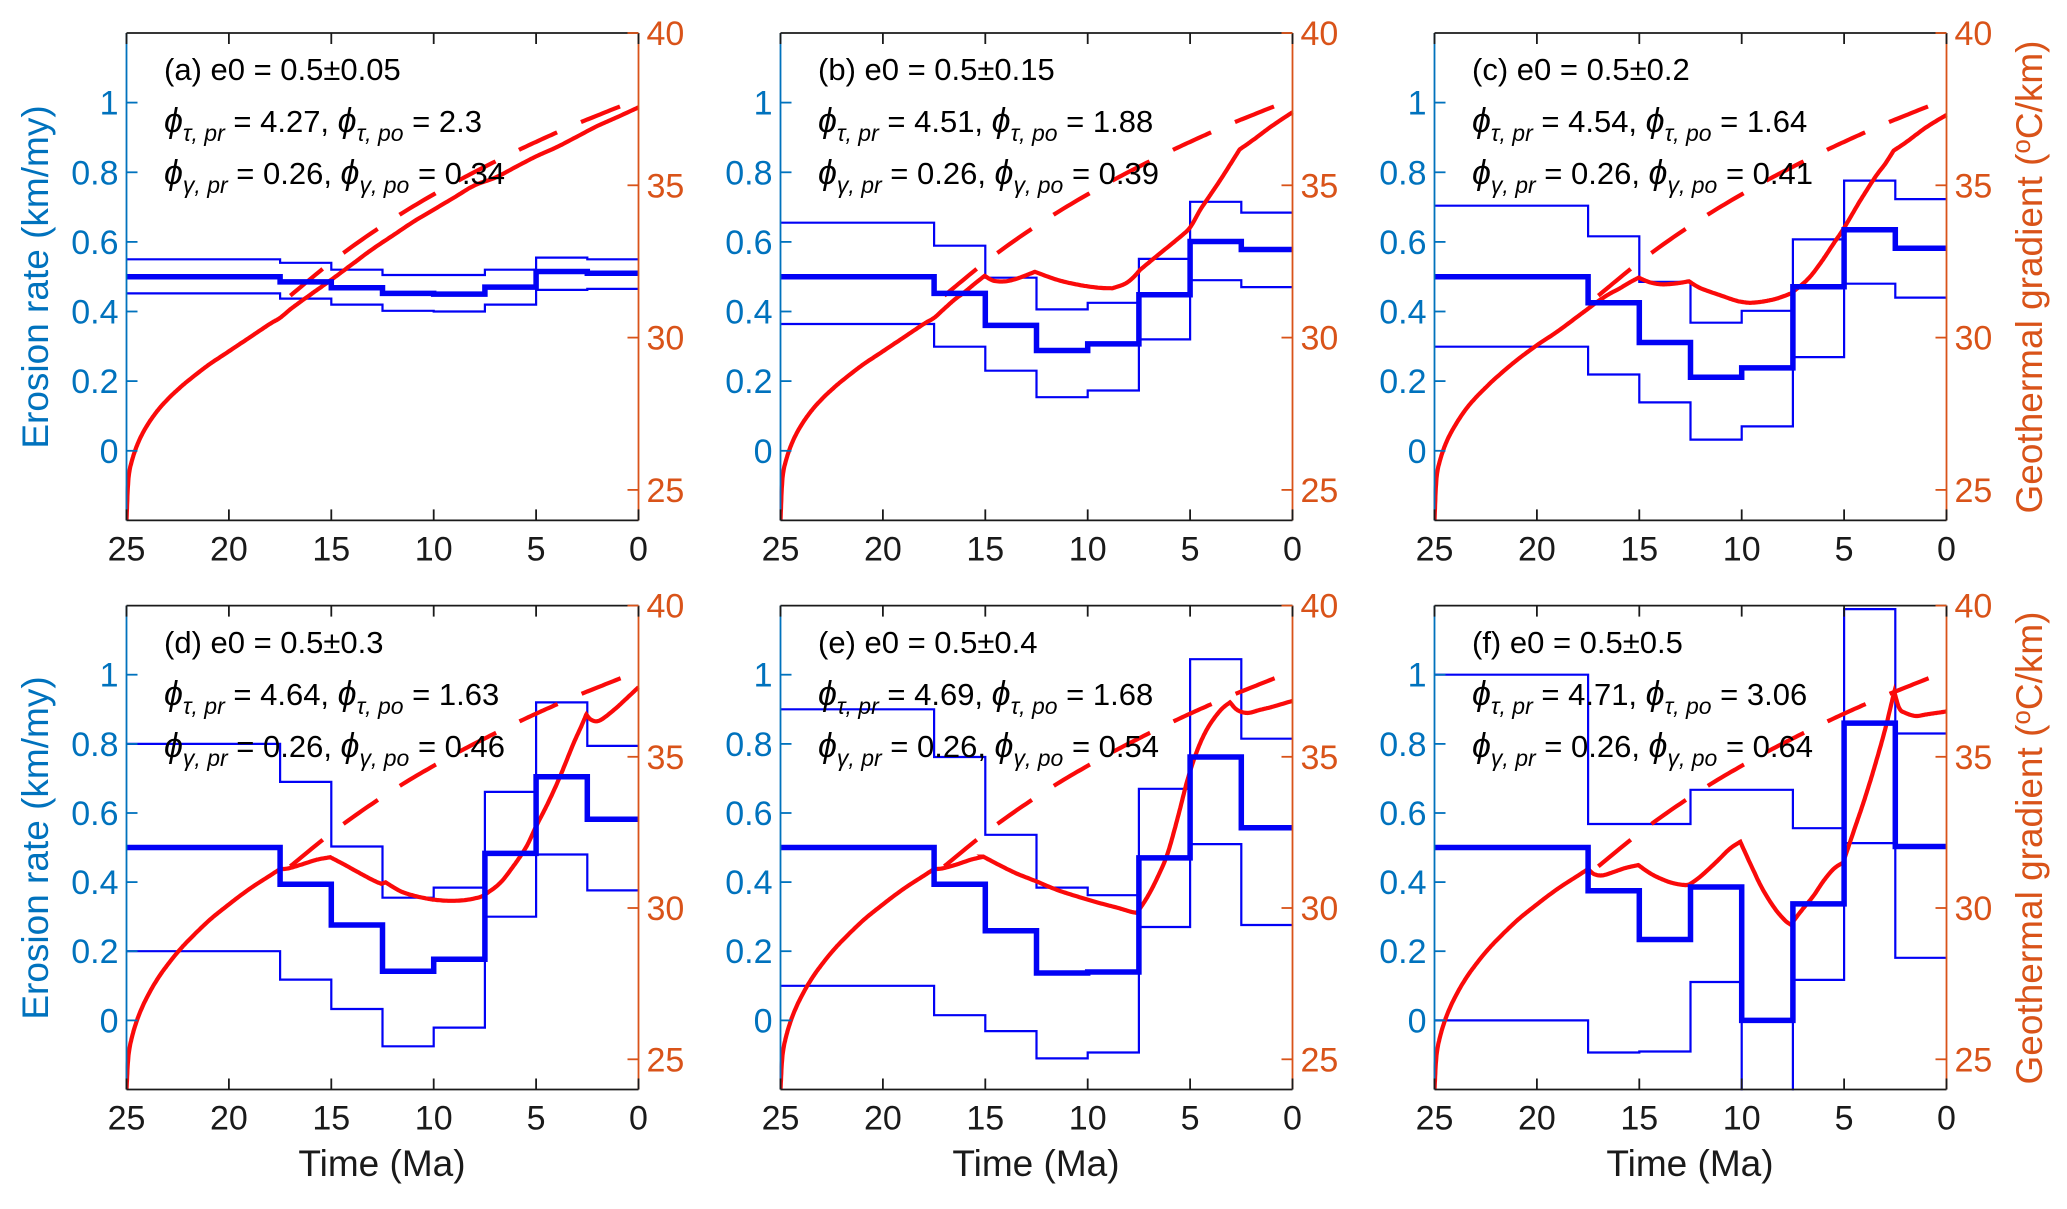  What do you see at coordinates (1639, 124) in the screenshot?
I see `svg-text: ϕτ, pr = 4.54, ϕτ, po = 1.64` at bounding box center [1639, 124].